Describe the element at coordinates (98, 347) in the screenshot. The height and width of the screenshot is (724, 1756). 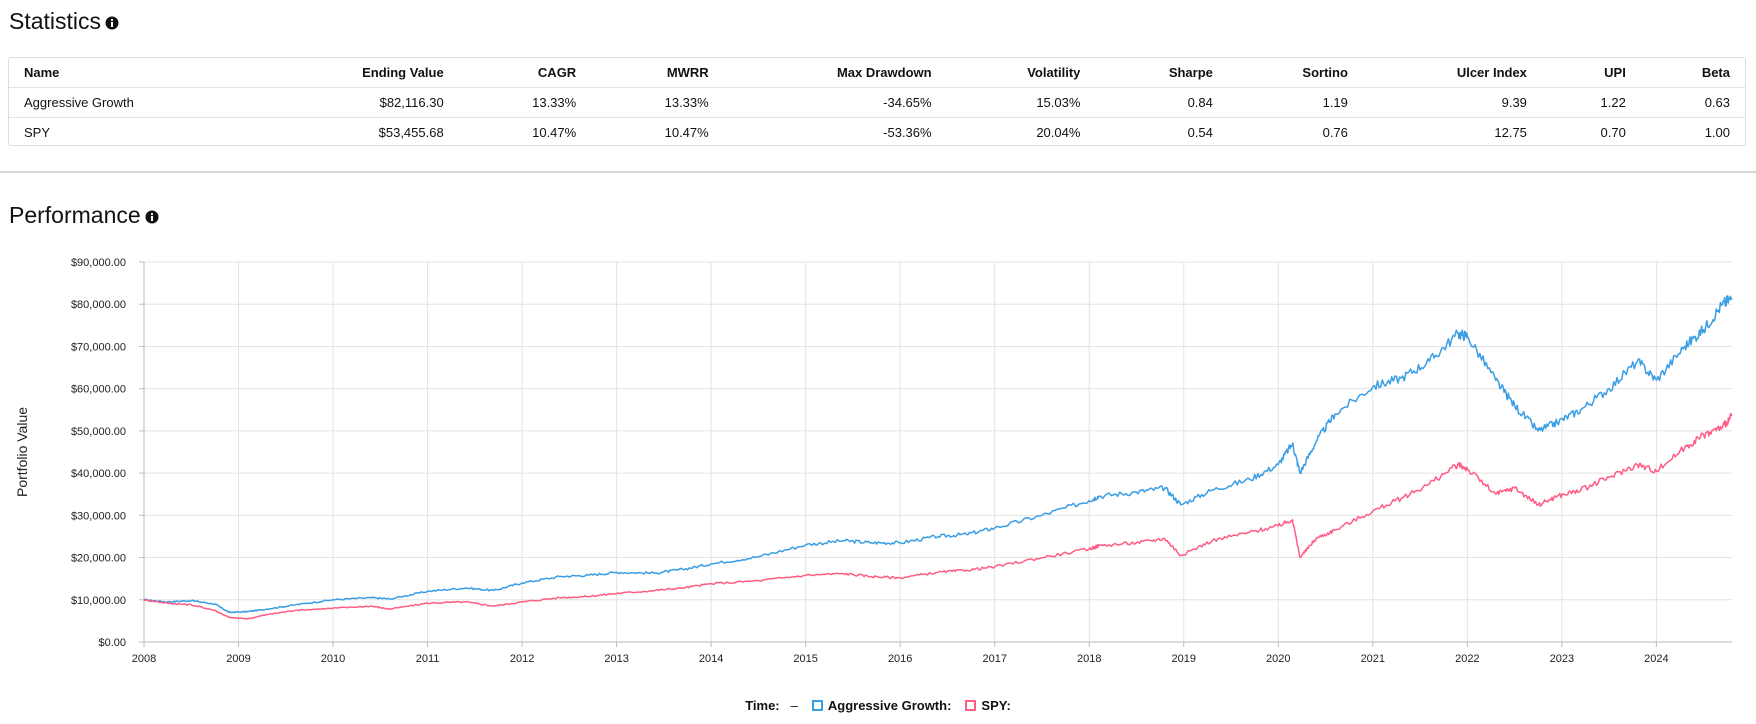
I see `y-tick-label: $70,000.00` at that location.